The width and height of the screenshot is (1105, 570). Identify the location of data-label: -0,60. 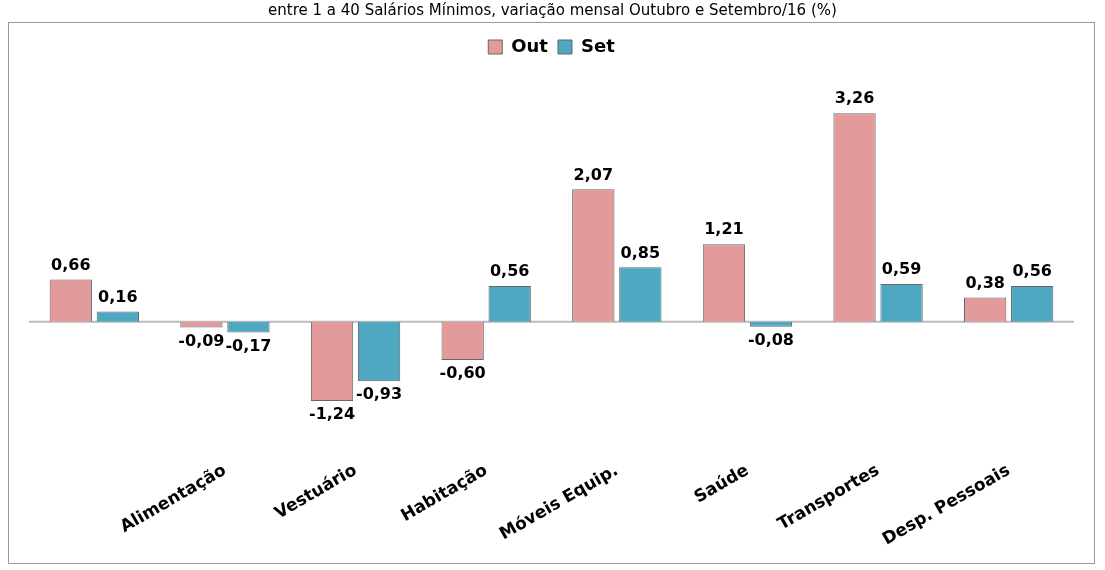
(462, 373).